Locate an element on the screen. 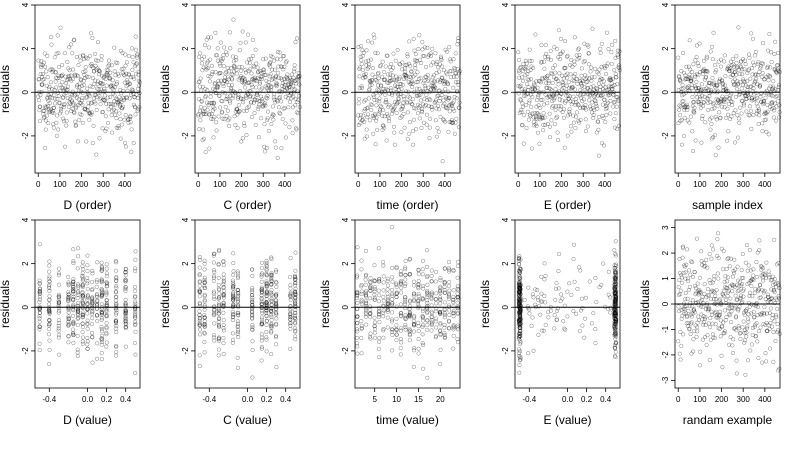 Image resolution: width=800 pixels, height=455 pixels. x-tick-label: 400 is located at coordinates (765, 399).